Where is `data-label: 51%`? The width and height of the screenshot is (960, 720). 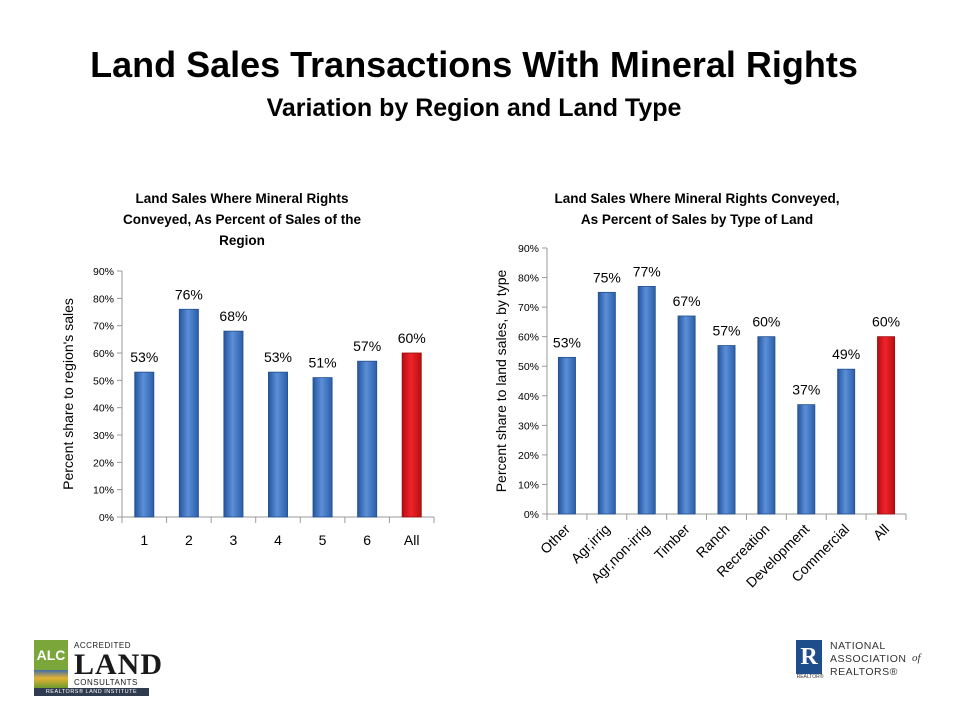
data-label: 51% is located at coordinates (323, 363).